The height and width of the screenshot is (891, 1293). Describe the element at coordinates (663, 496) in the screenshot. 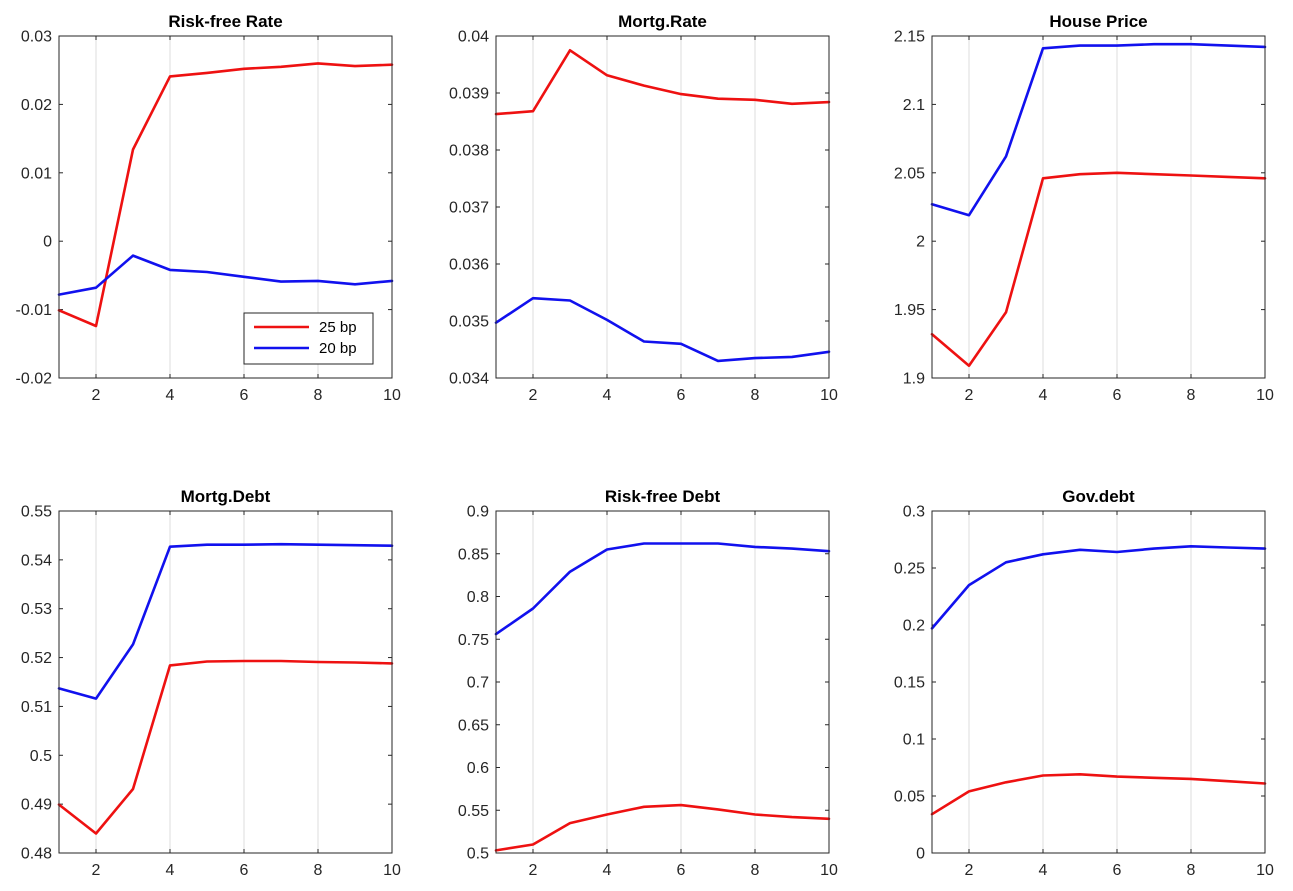

I see `chart-title: Risk-free Debt` at that location.